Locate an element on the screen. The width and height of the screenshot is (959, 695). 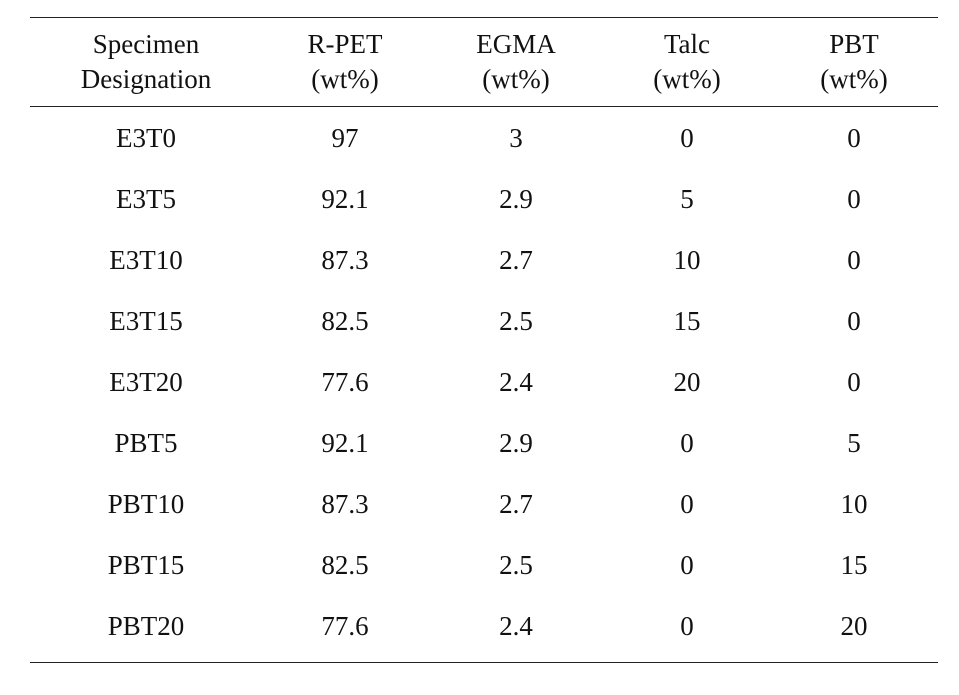
header-line: Specimen is located at coordinates (146, 44).